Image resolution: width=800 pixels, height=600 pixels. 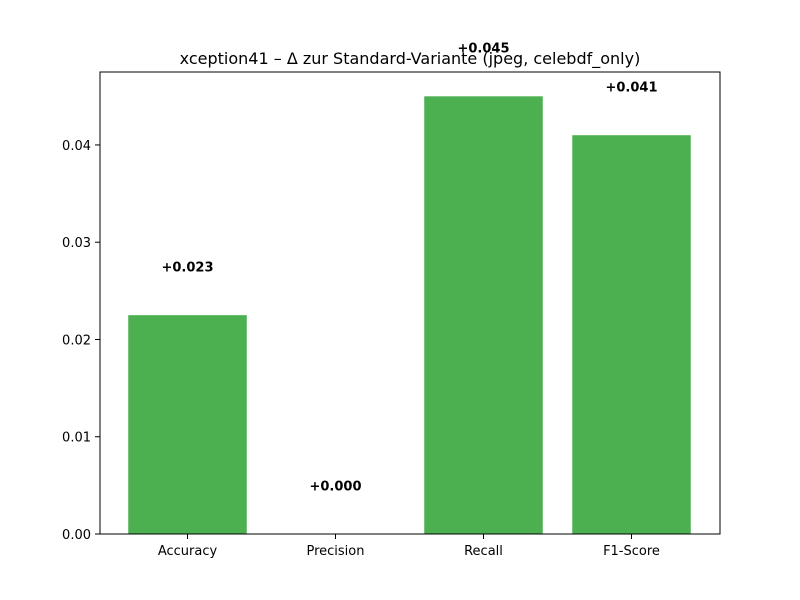 I want to click on data-label-recall: +0.045, so click(x=483, y=49).